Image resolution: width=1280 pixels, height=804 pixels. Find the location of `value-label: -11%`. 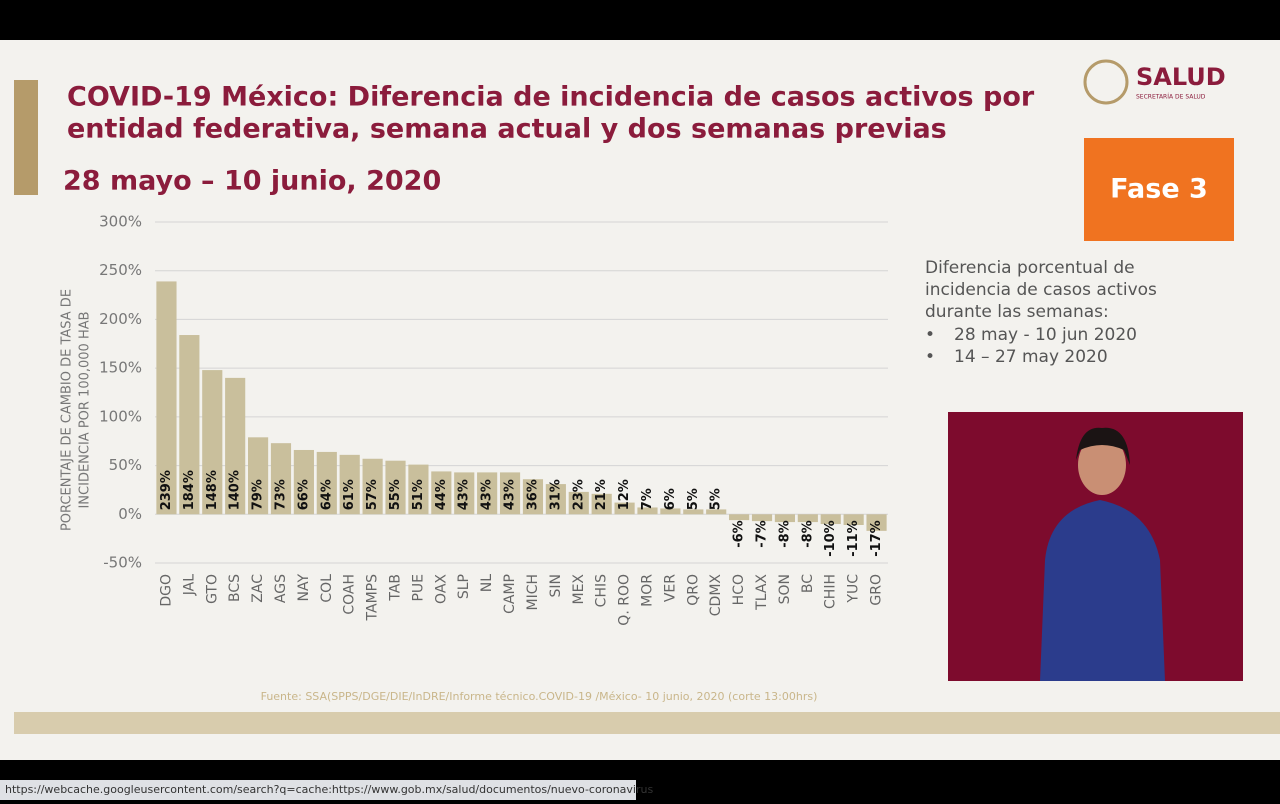

value-label: -11% is located at coordinates (853, 538).